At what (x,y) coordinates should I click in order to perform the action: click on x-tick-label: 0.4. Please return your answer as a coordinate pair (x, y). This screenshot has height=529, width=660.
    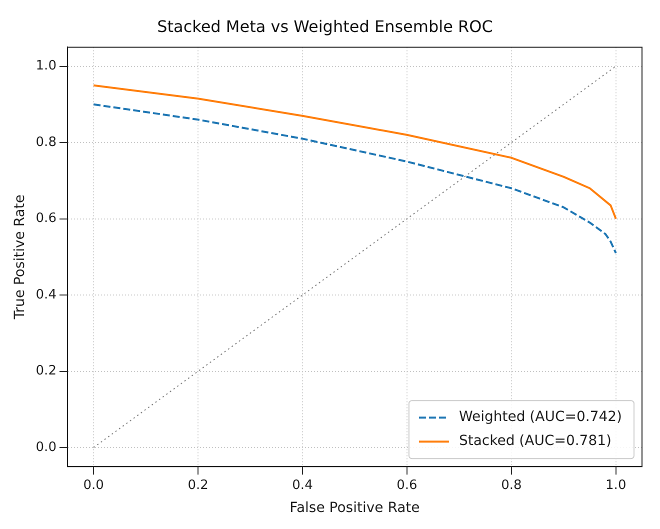
    Looking at the image, I should click on (302, 485).